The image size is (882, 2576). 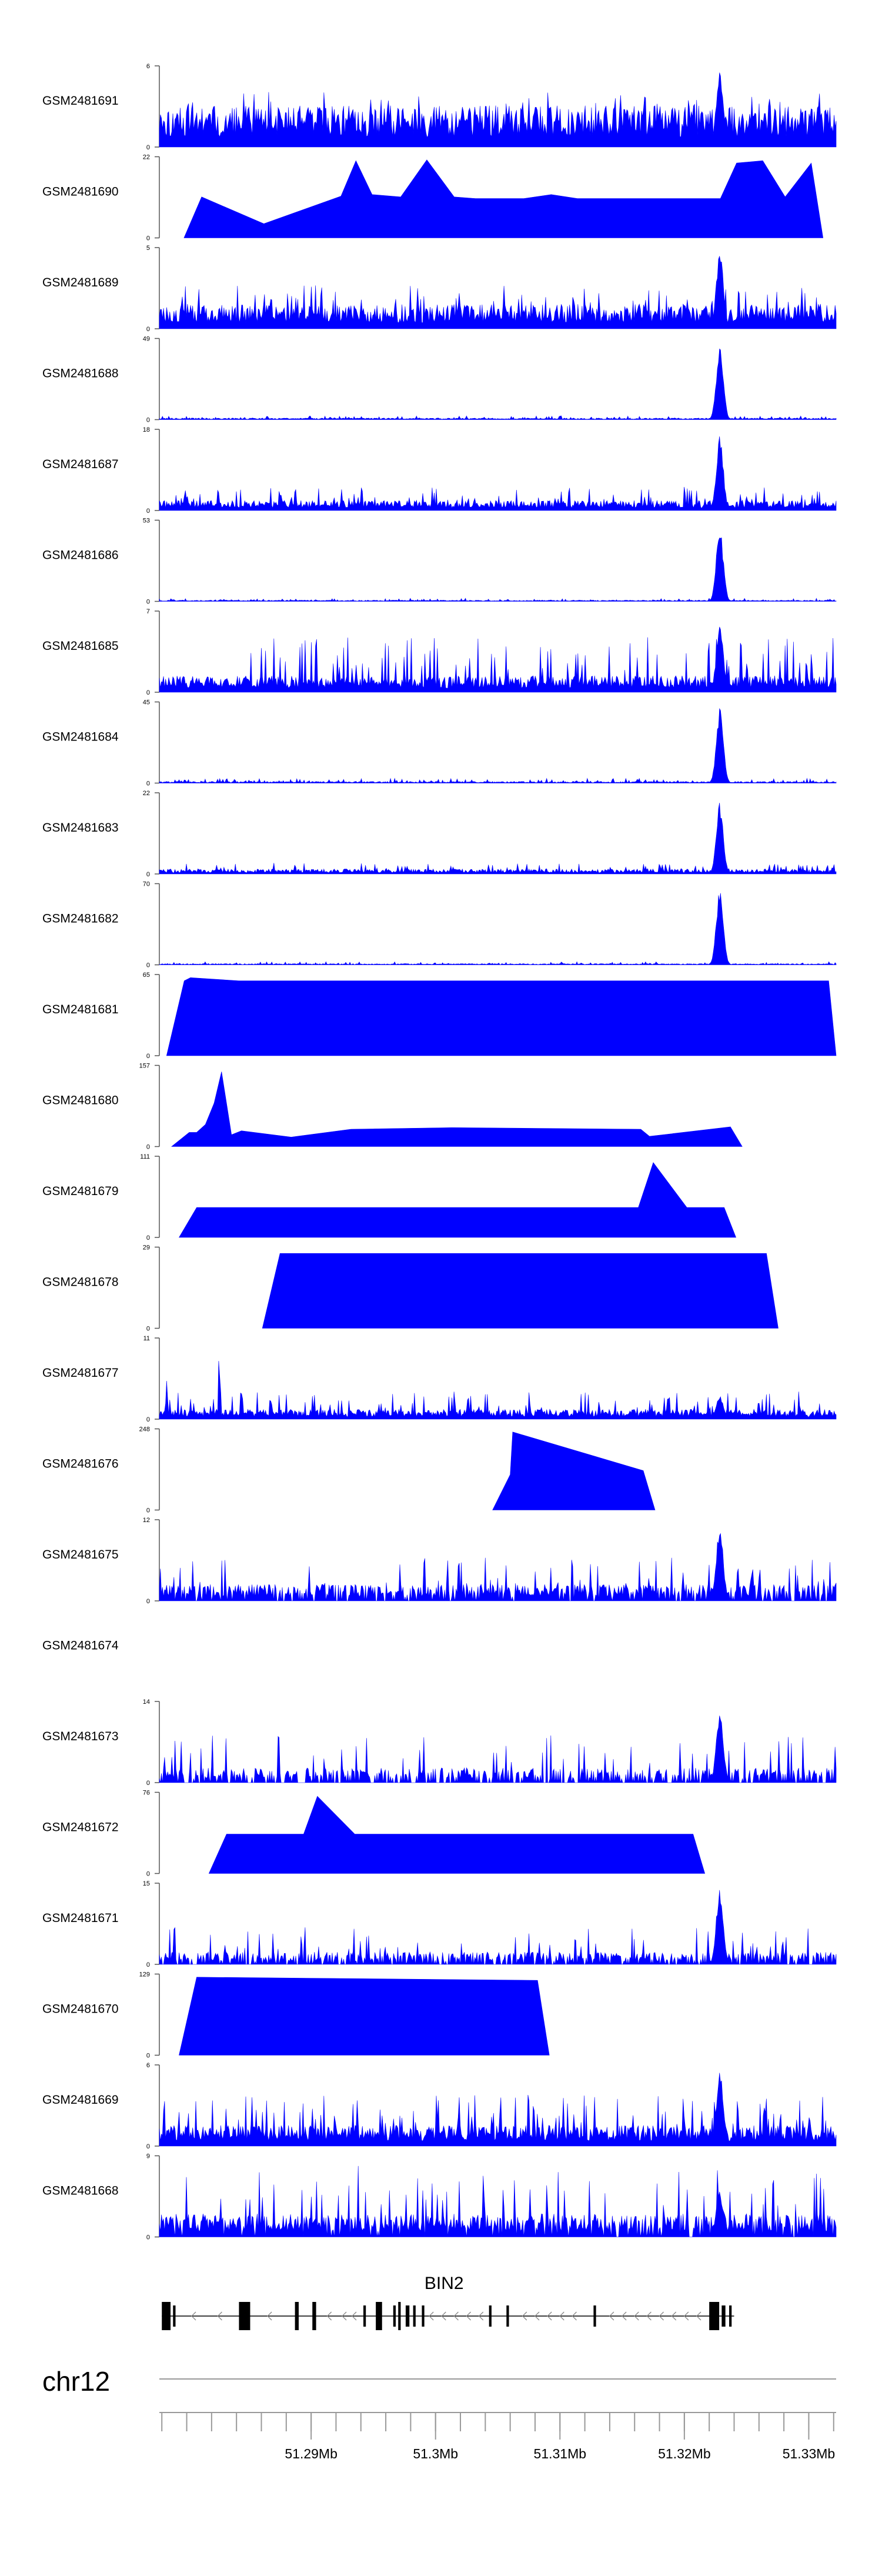 I want to click on track-GSM2481681: GSM2481681 65 0, so click(x=439, y=1016).